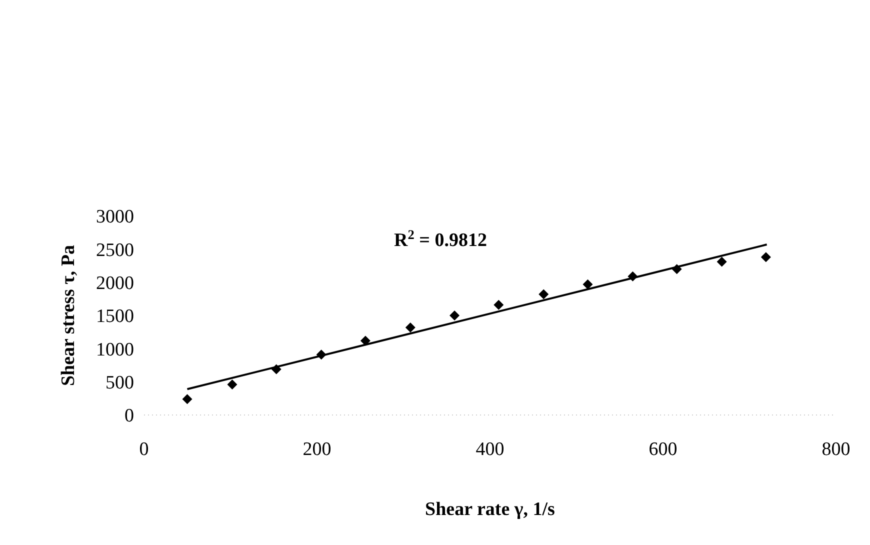  What do you see at coordinates (440, 238) in the screenshot?
I see `annotation: R$^{2}$ = 0.9812` at bounding box center [440, 238].